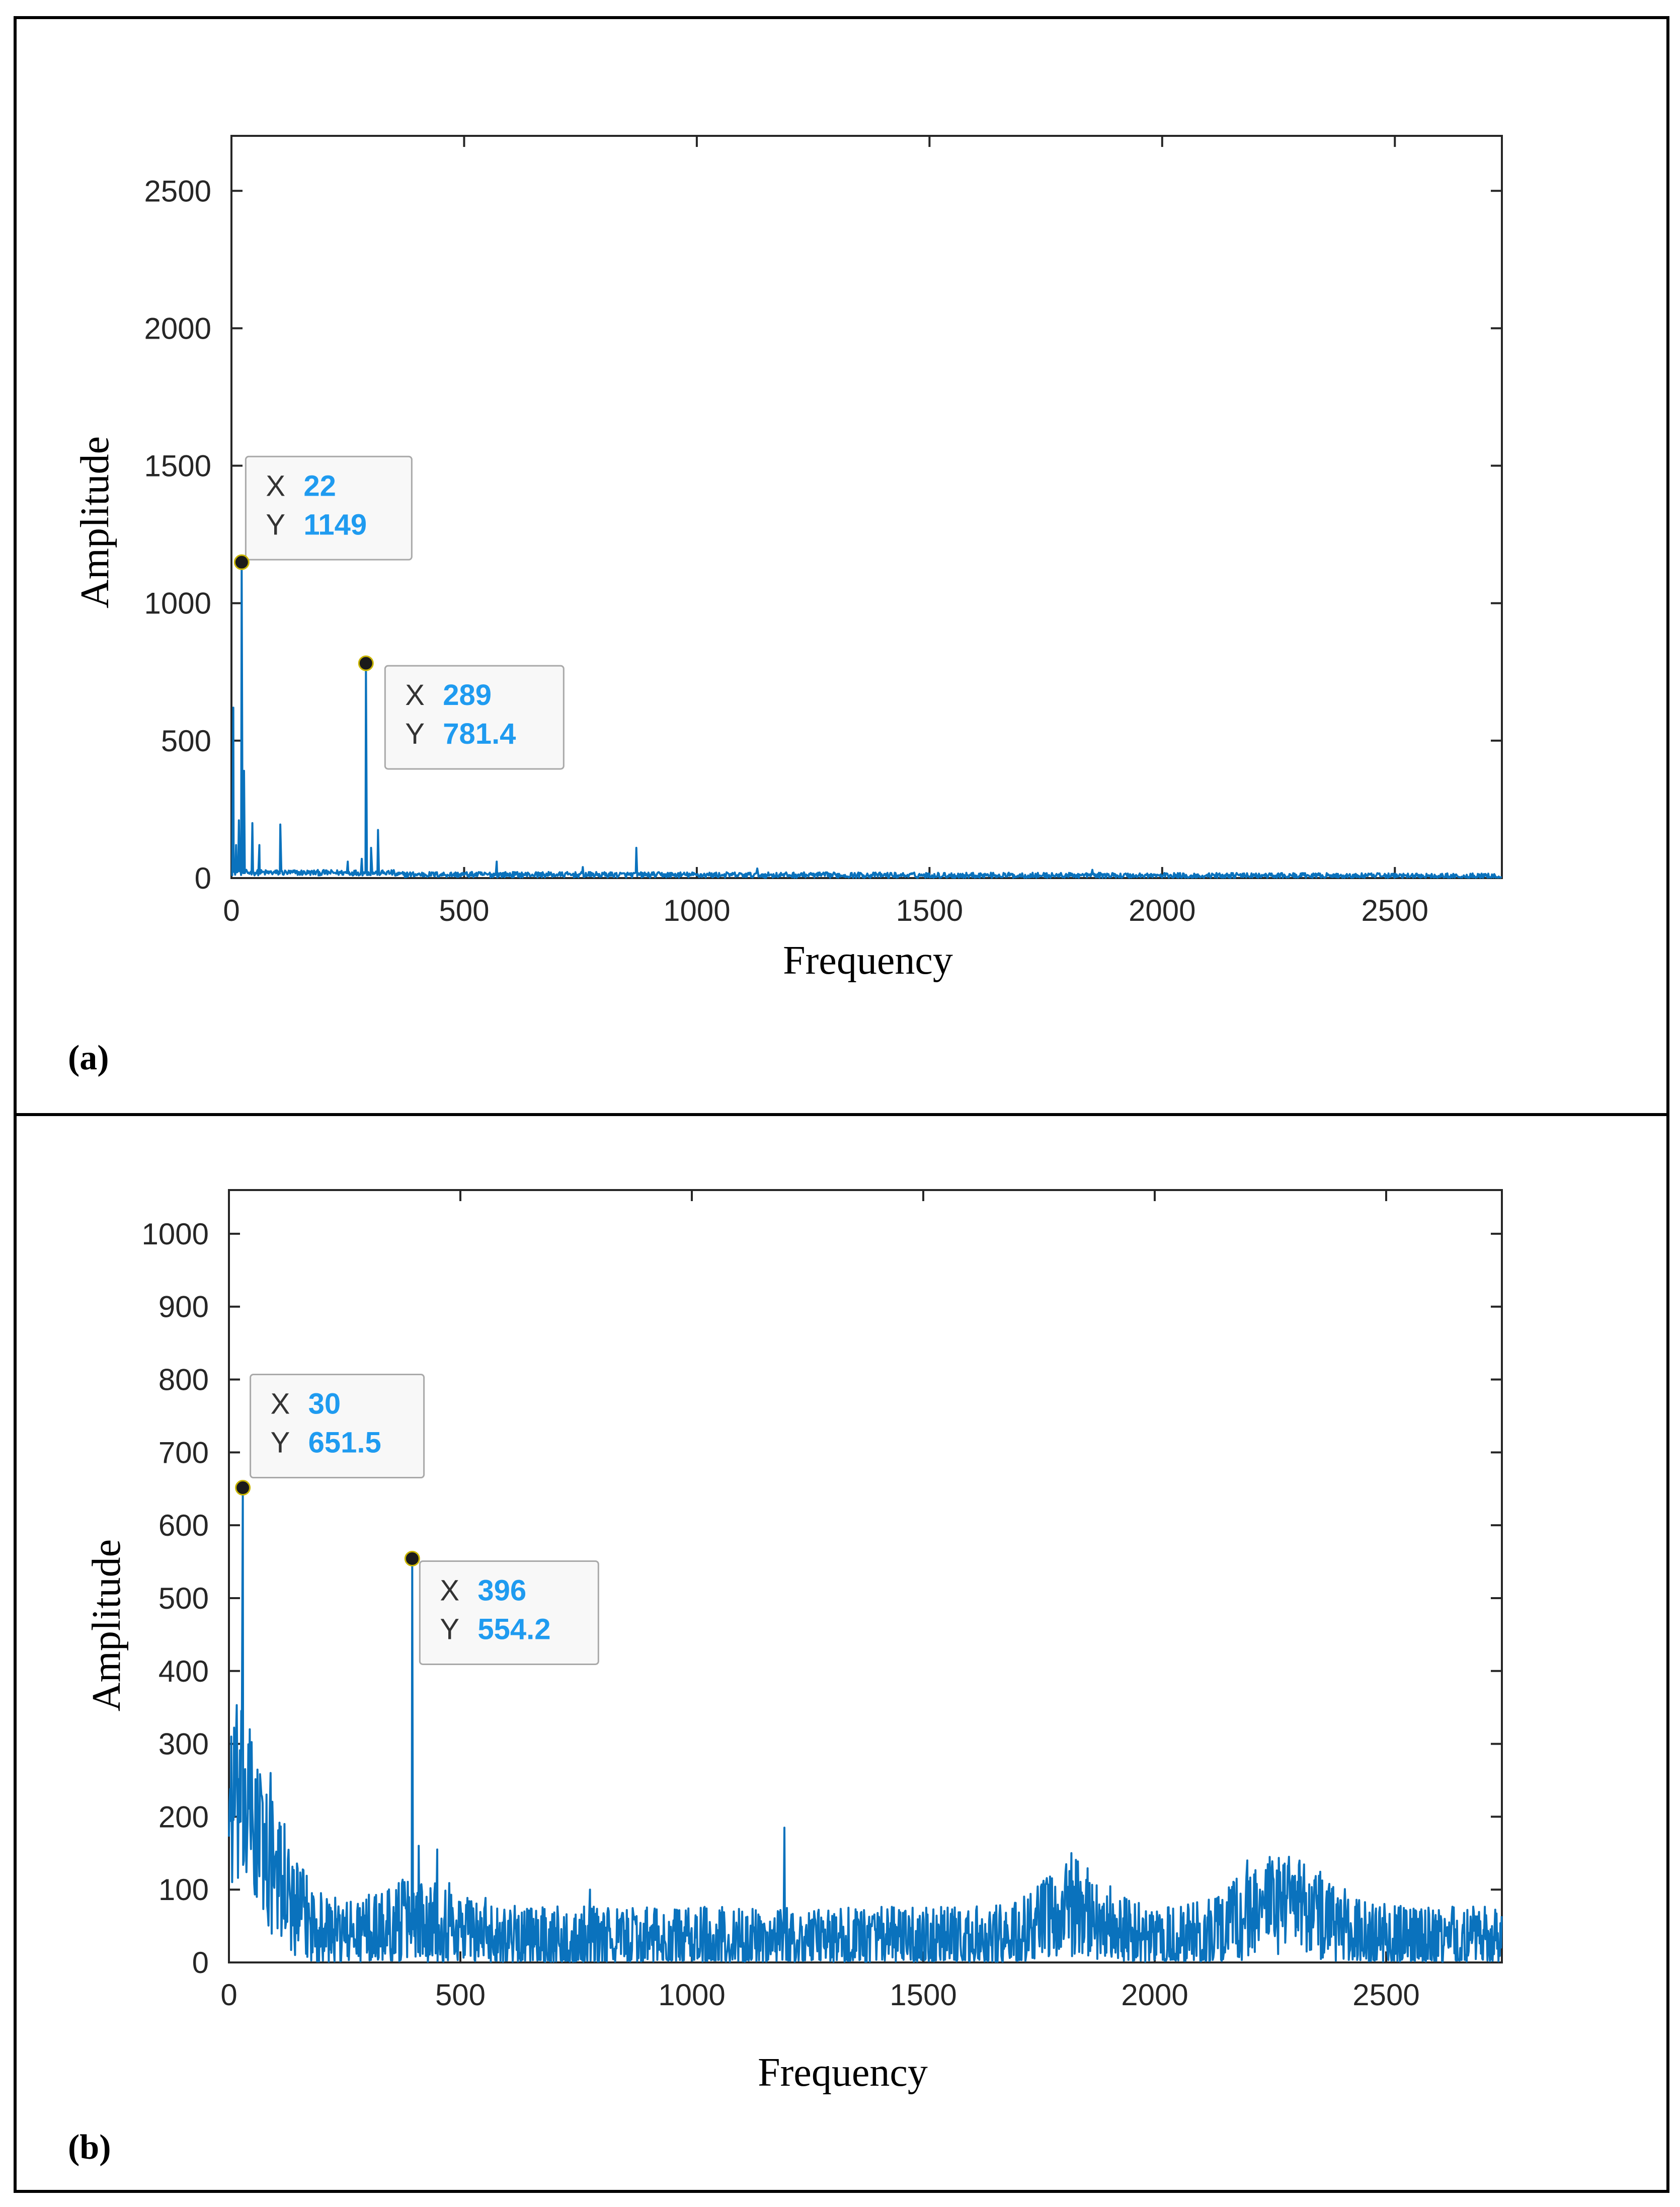 This screenshot has width=1680, height=2207. What do you see at coordinates (177, 466) in the screenshot?
I see `chart-a-y-tick-label: 1500` at bounding box center [177, 466].